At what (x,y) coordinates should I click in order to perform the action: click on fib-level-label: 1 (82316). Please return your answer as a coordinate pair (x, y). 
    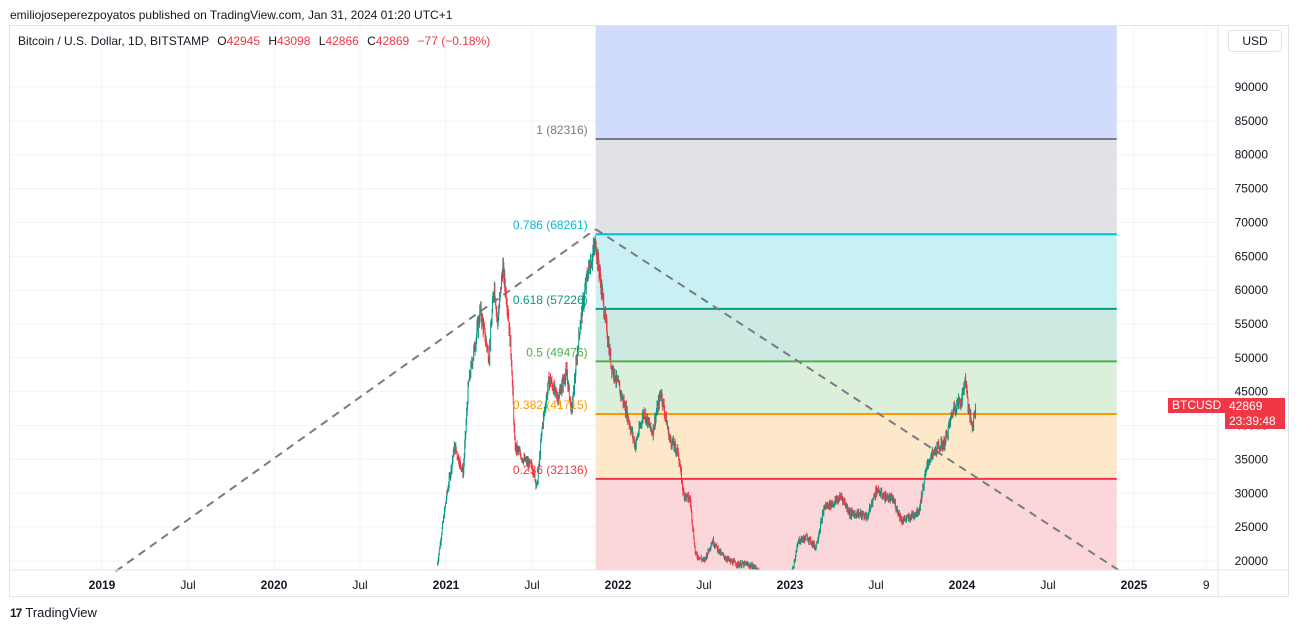
    Looking at the image, I should click on (561, 130).